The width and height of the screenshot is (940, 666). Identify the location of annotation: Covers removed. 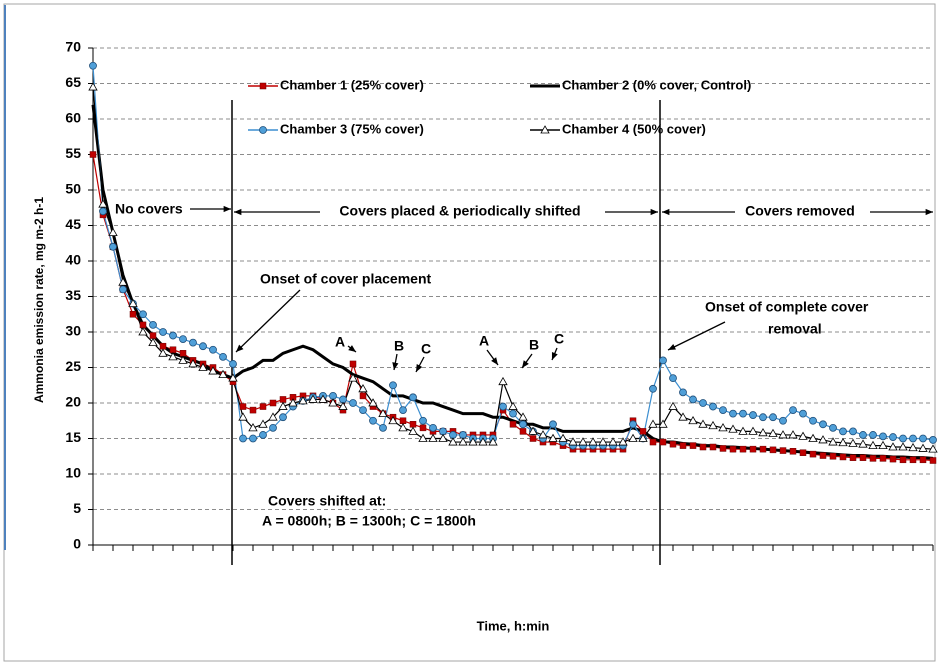
(800, 211).